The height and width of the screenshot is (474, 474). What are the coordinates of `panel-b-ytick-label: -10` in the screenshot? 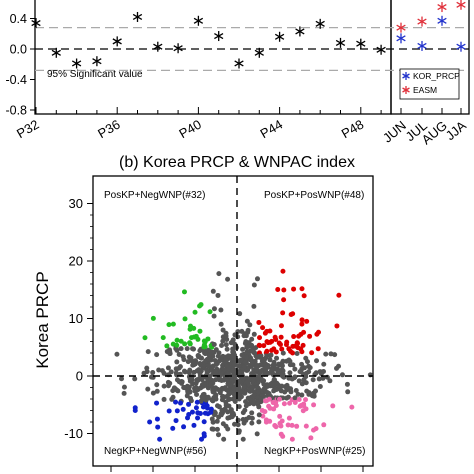 It's located at (73, 433).